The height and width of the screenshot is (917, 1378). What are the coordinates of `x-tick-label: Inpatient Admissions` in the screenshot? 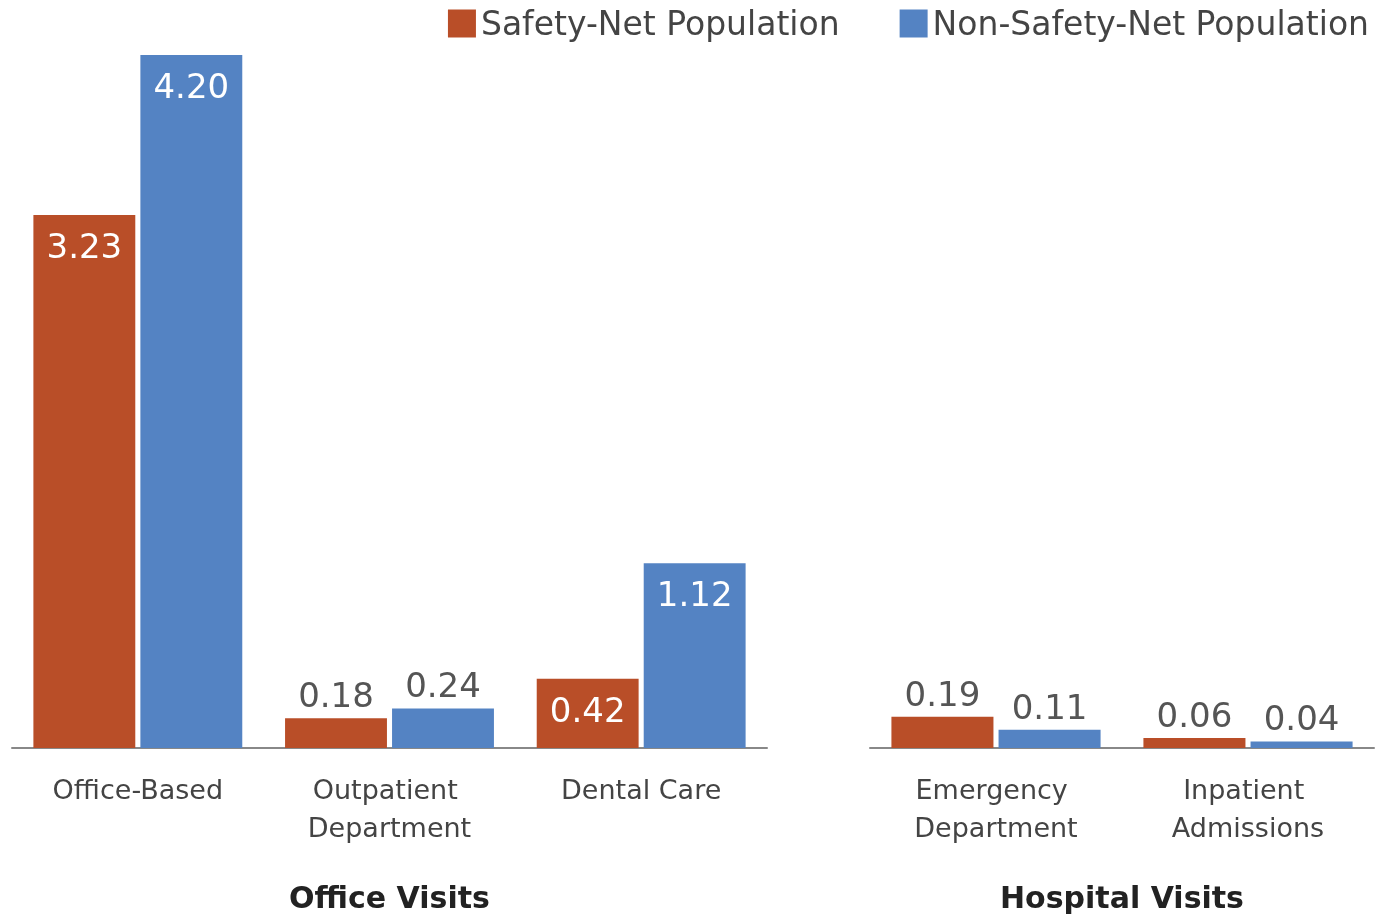 It's located at (1248, 808).